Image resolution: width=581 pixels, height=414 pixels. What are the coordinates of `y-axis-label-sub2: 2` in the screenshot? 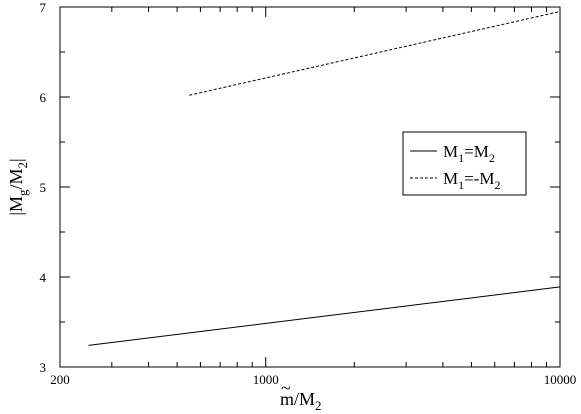 It's located at (22, 165).